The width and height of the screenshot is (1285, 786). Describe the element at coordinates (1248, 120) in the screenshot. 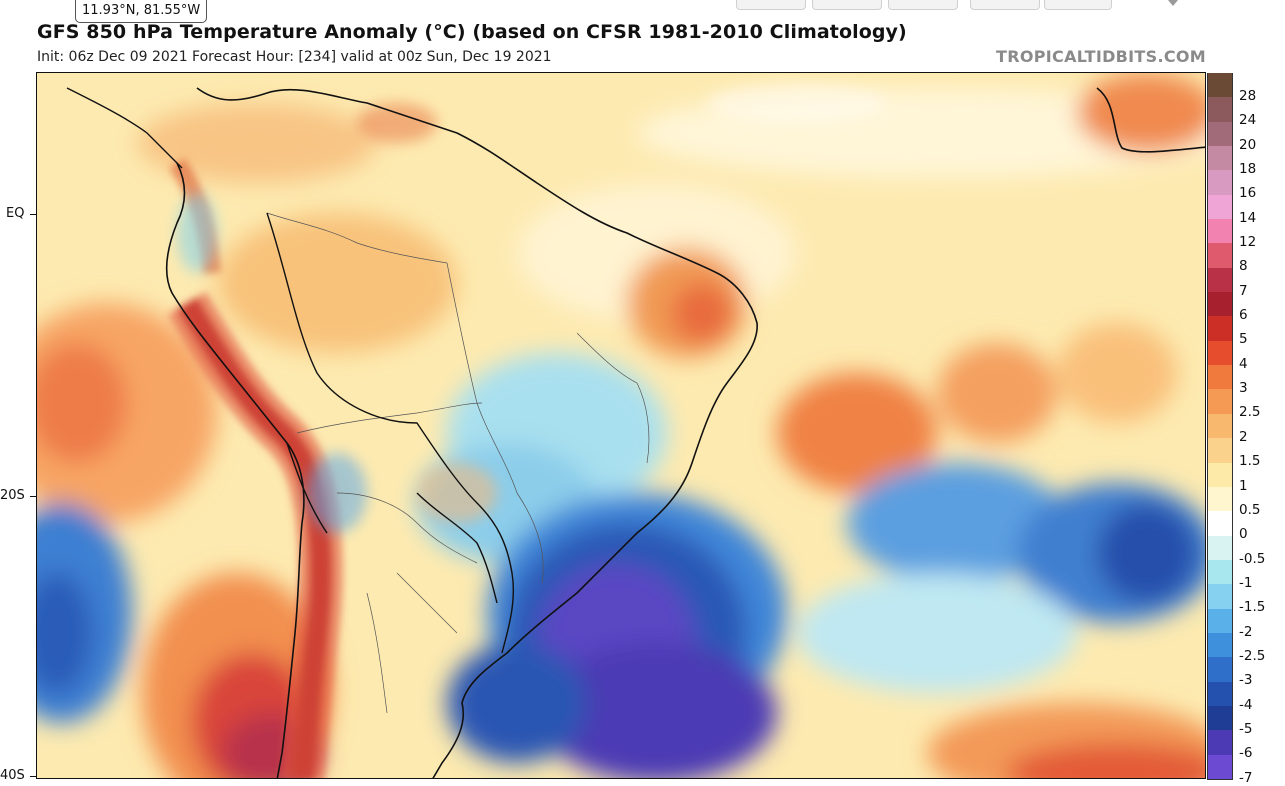

I see `colorbar-label: 24` at that location.